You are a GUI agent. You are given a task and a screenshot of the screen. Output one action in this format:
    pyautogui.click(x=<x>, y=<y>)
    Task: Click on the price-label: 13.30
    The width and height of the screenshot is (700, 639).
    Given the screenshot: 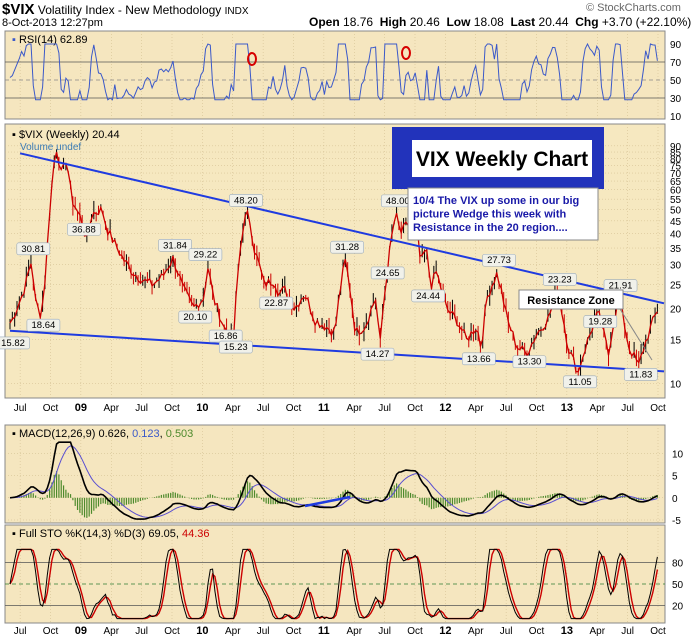 What is the action you would take?
    pyautogui.click(x=530, y=362)
    